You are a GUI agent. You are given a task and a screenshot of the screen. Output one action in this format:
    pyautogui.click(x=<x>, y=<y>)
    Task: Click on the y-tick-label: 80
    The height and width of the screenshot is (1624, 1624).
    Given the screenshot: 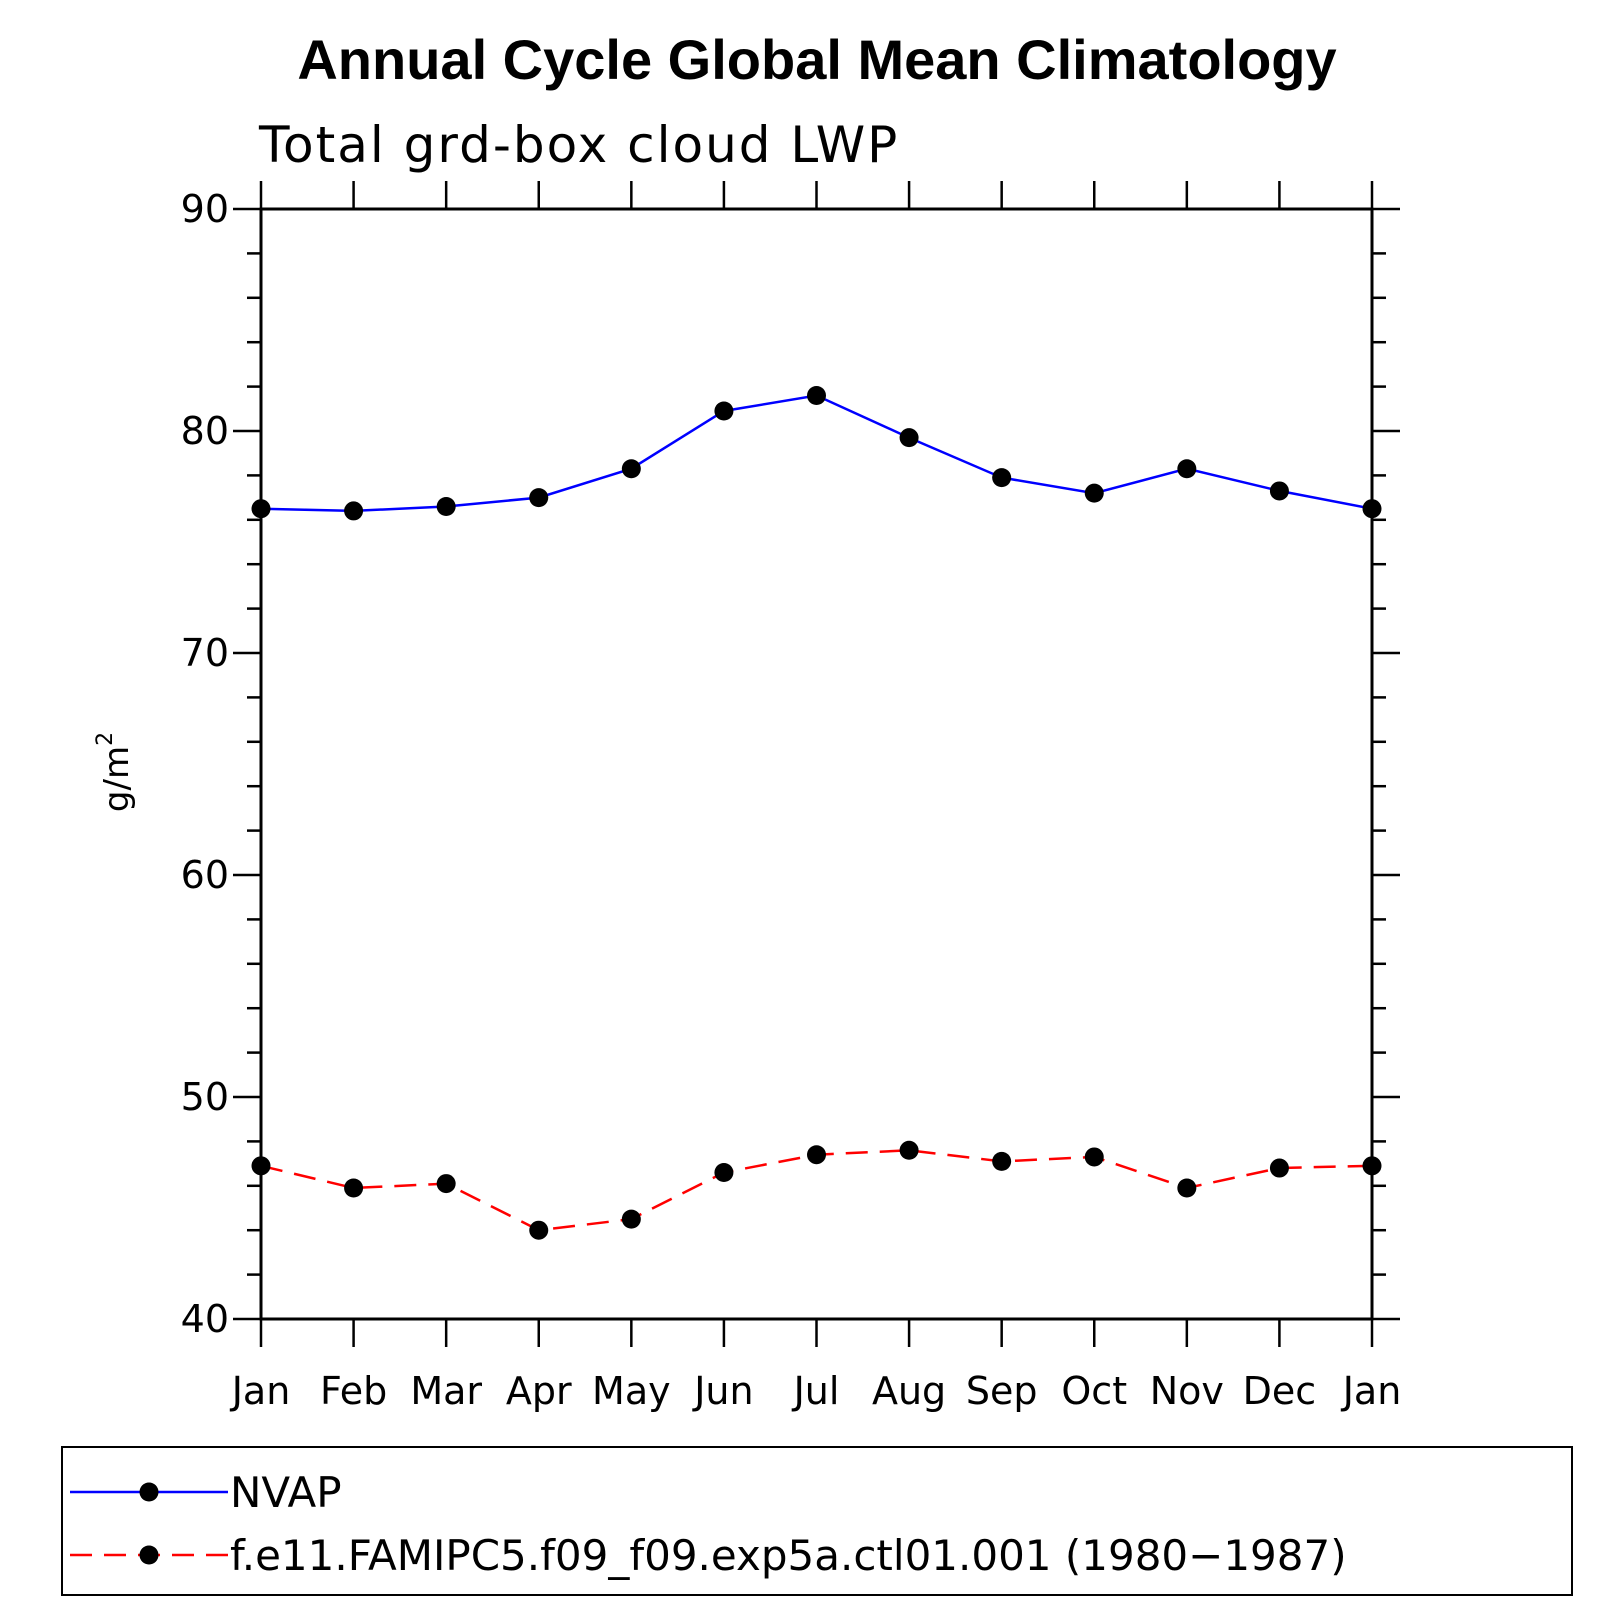 What is the action you would take?
    pyautogui.click(x=205, y=431)
    